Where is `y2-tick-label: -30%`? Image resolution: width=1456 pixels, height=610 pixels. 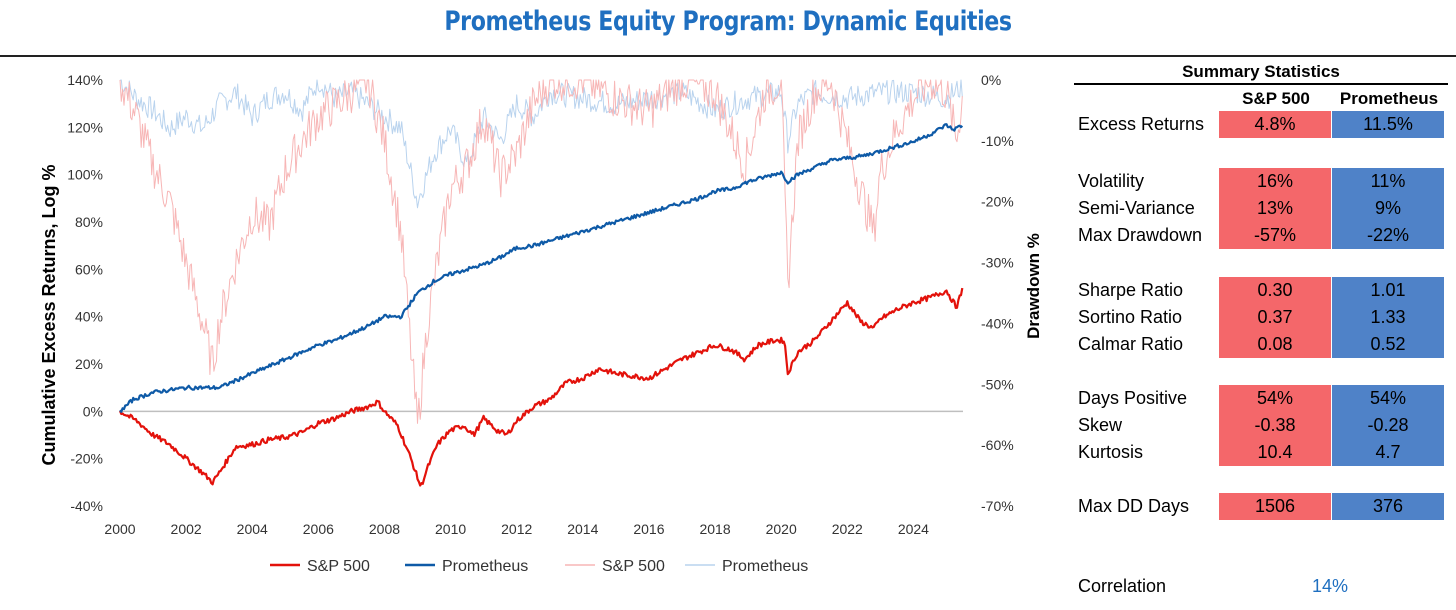 y2-tick-label: -30% is located at coordinates (997, 263).